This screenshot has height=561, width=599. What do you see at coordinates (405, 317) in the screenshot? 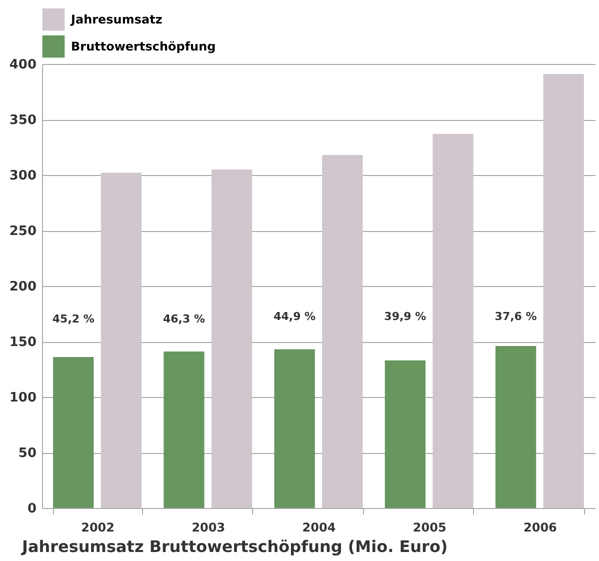
I see `annotation: 39,9 %` at bounding box center [405, 317].